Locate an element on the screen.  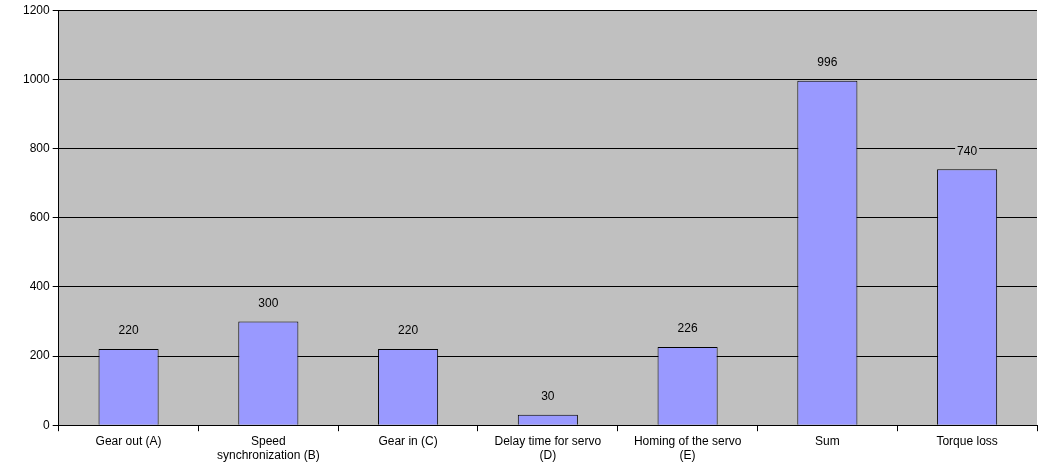
x-tick-label: Delay time for servo (D) is located at coordinates (548, 448).